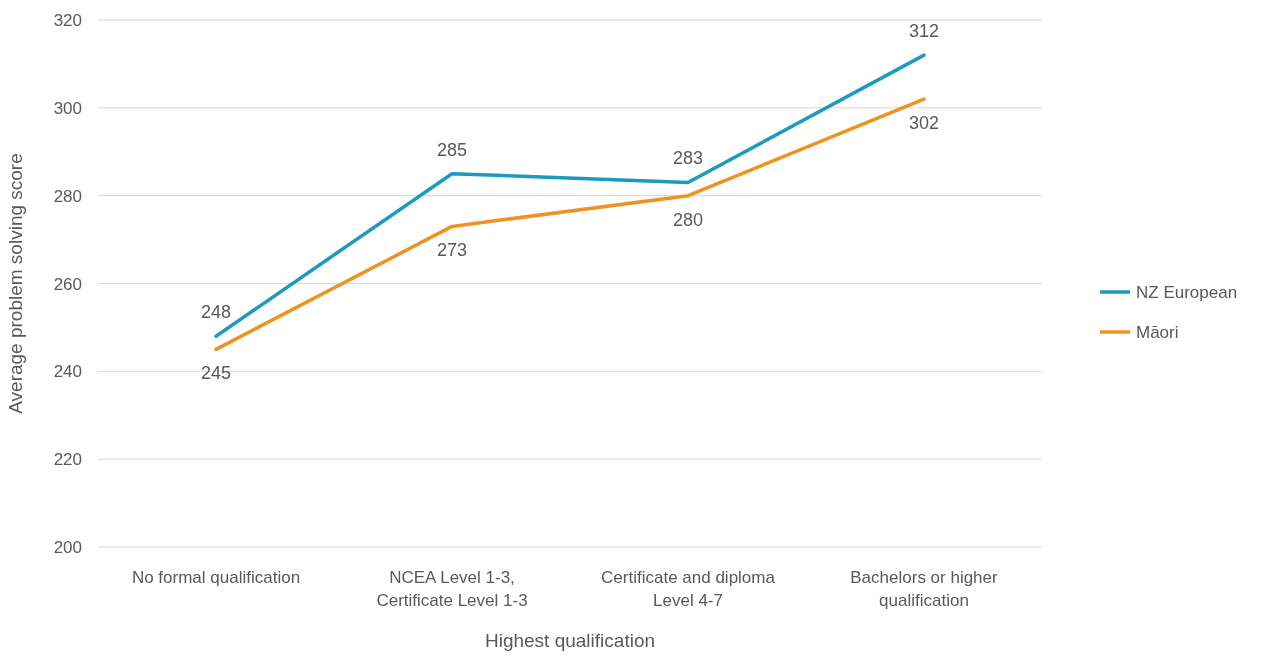 This screenshot has width=1285, height=659. Describe the element at coordinates (688, 158) in the screenshot. I see `data-label: 283` at that location.